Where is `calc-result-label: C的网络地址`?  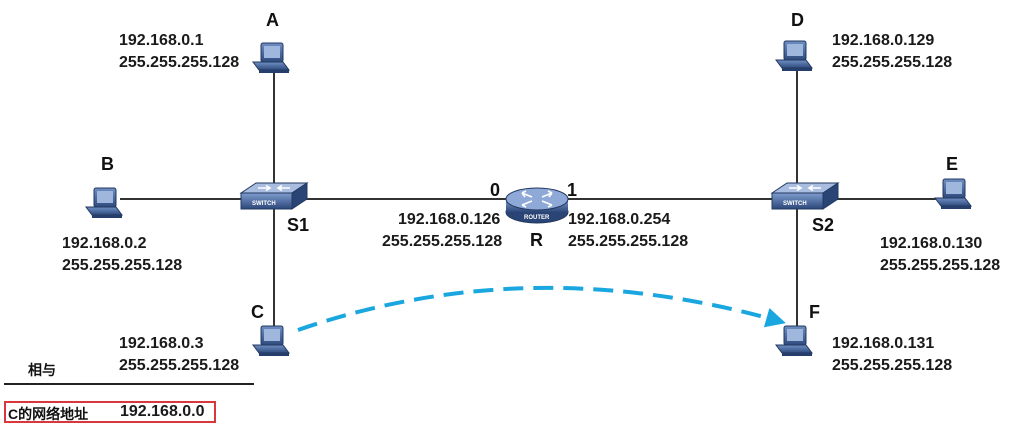 calc-result-label: C的网络地址 is located at coordinates (48, 414).